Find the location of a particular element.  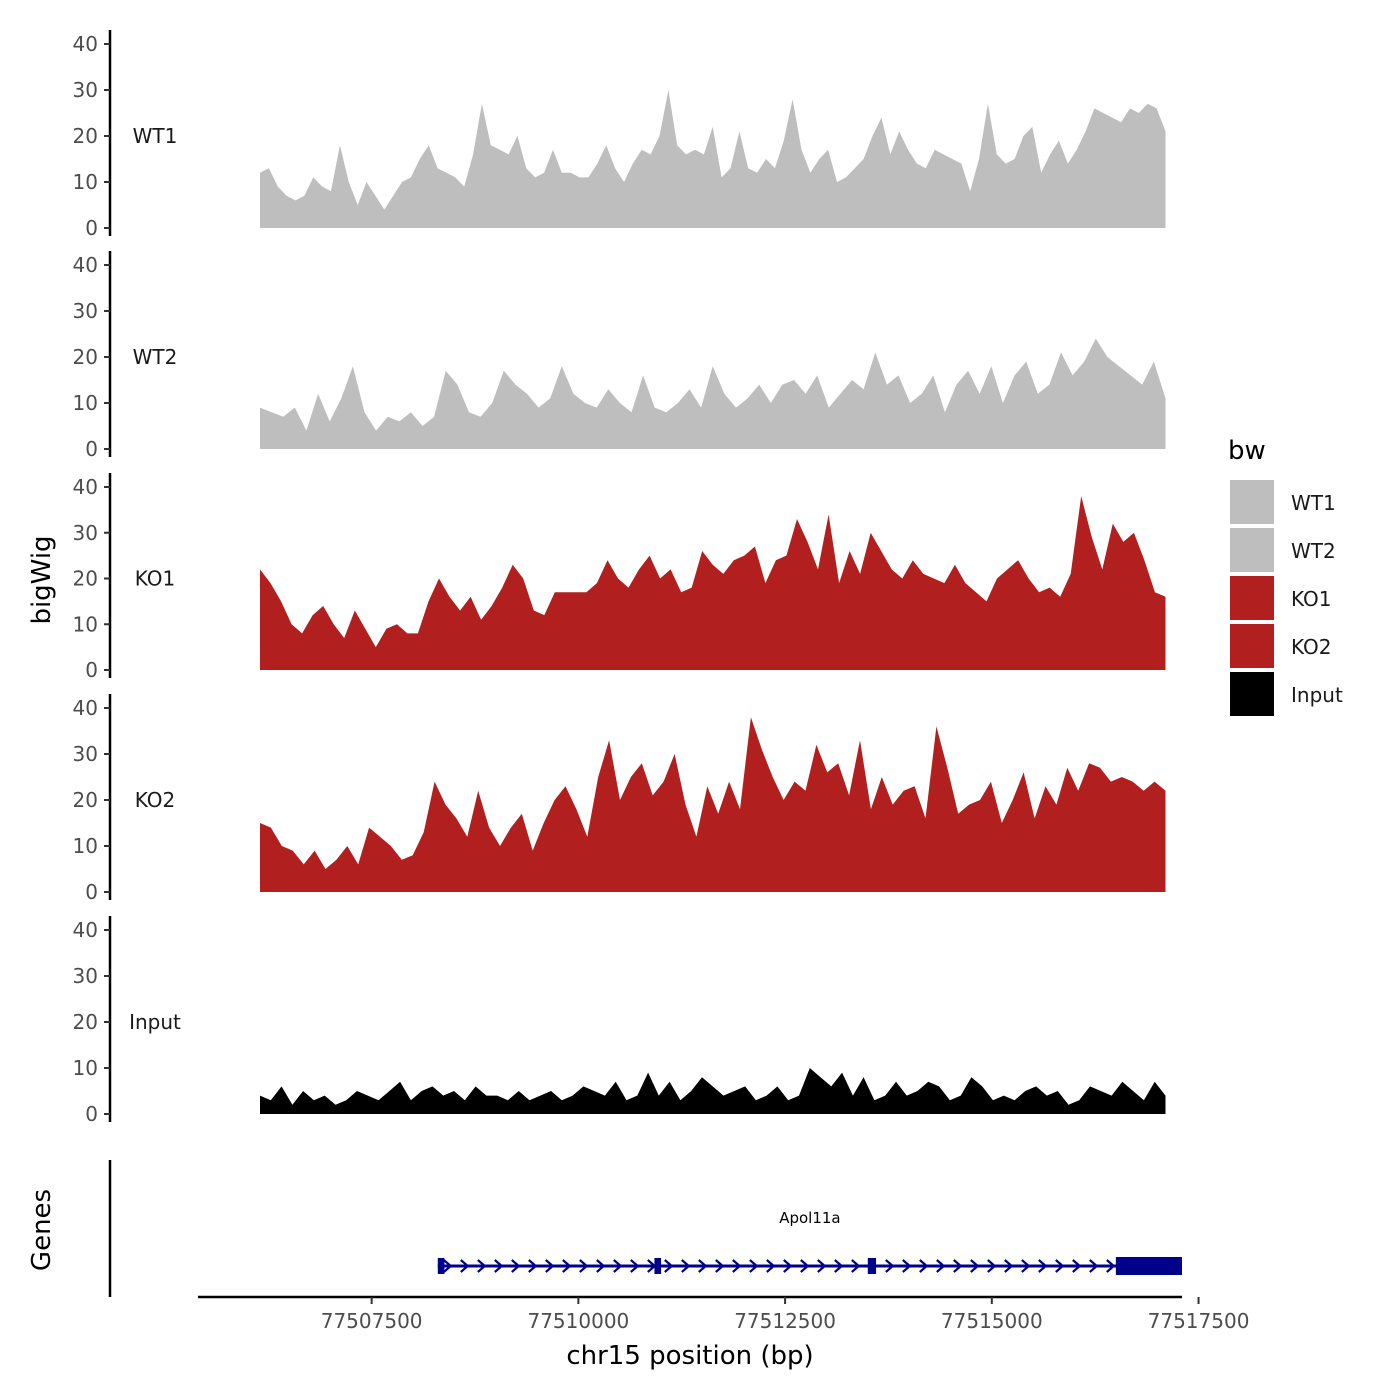

track-label: WT2 is located at coordinates (155, 357).